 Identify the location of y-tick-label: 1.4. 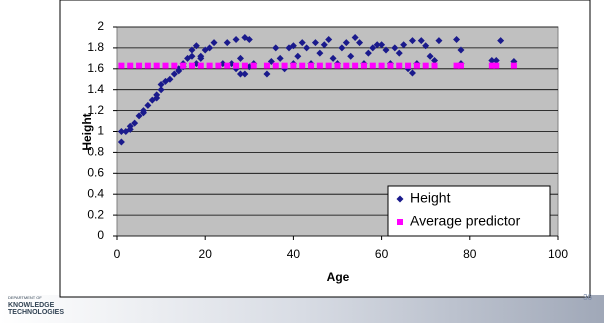
(95, 89).